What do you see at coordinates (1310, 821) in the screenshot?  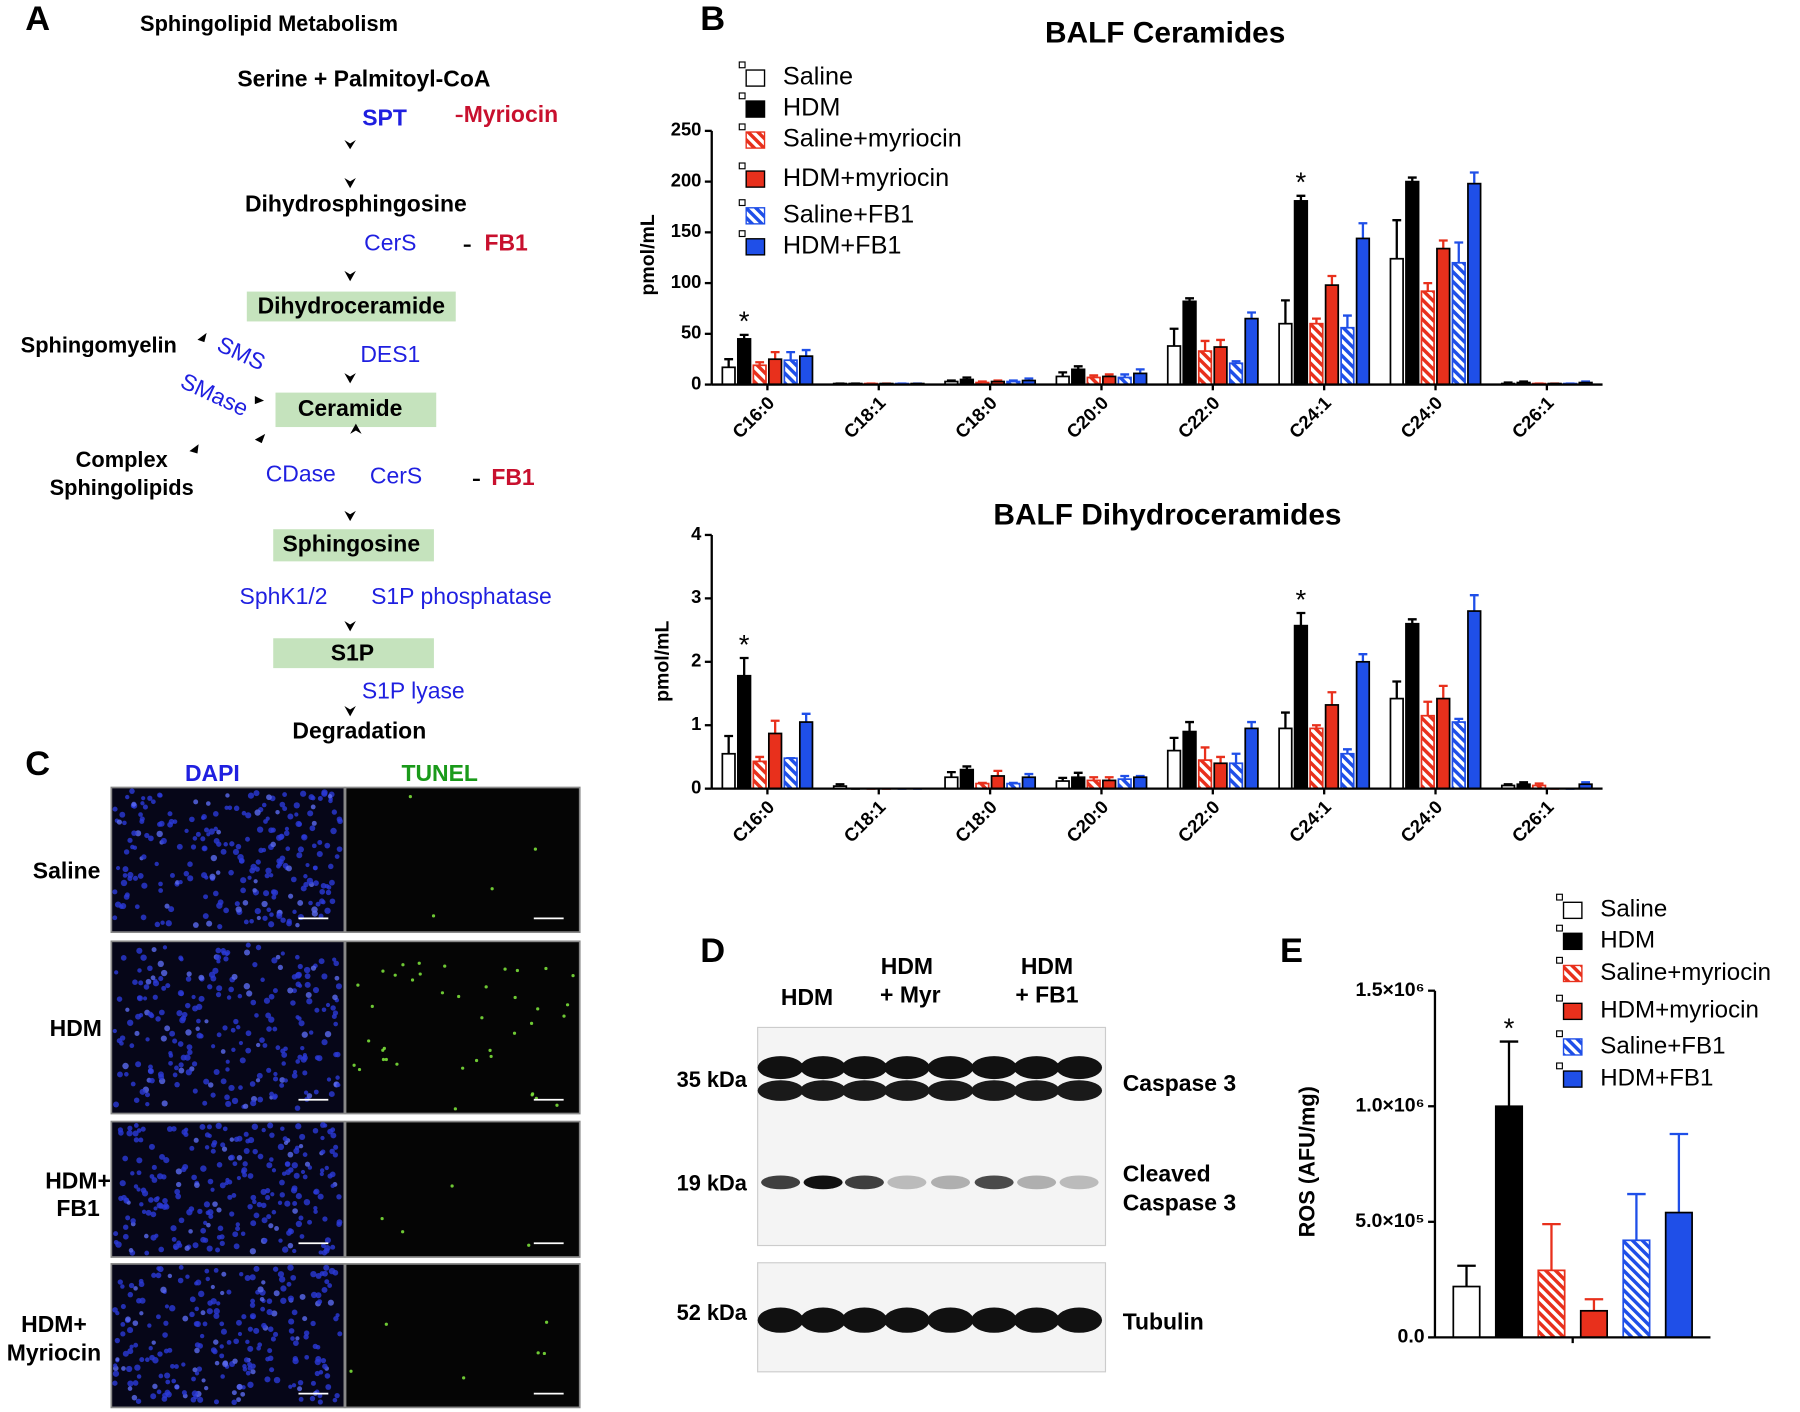 I see `x-tick-label: C24:1` at bounding box center [1310, 821].